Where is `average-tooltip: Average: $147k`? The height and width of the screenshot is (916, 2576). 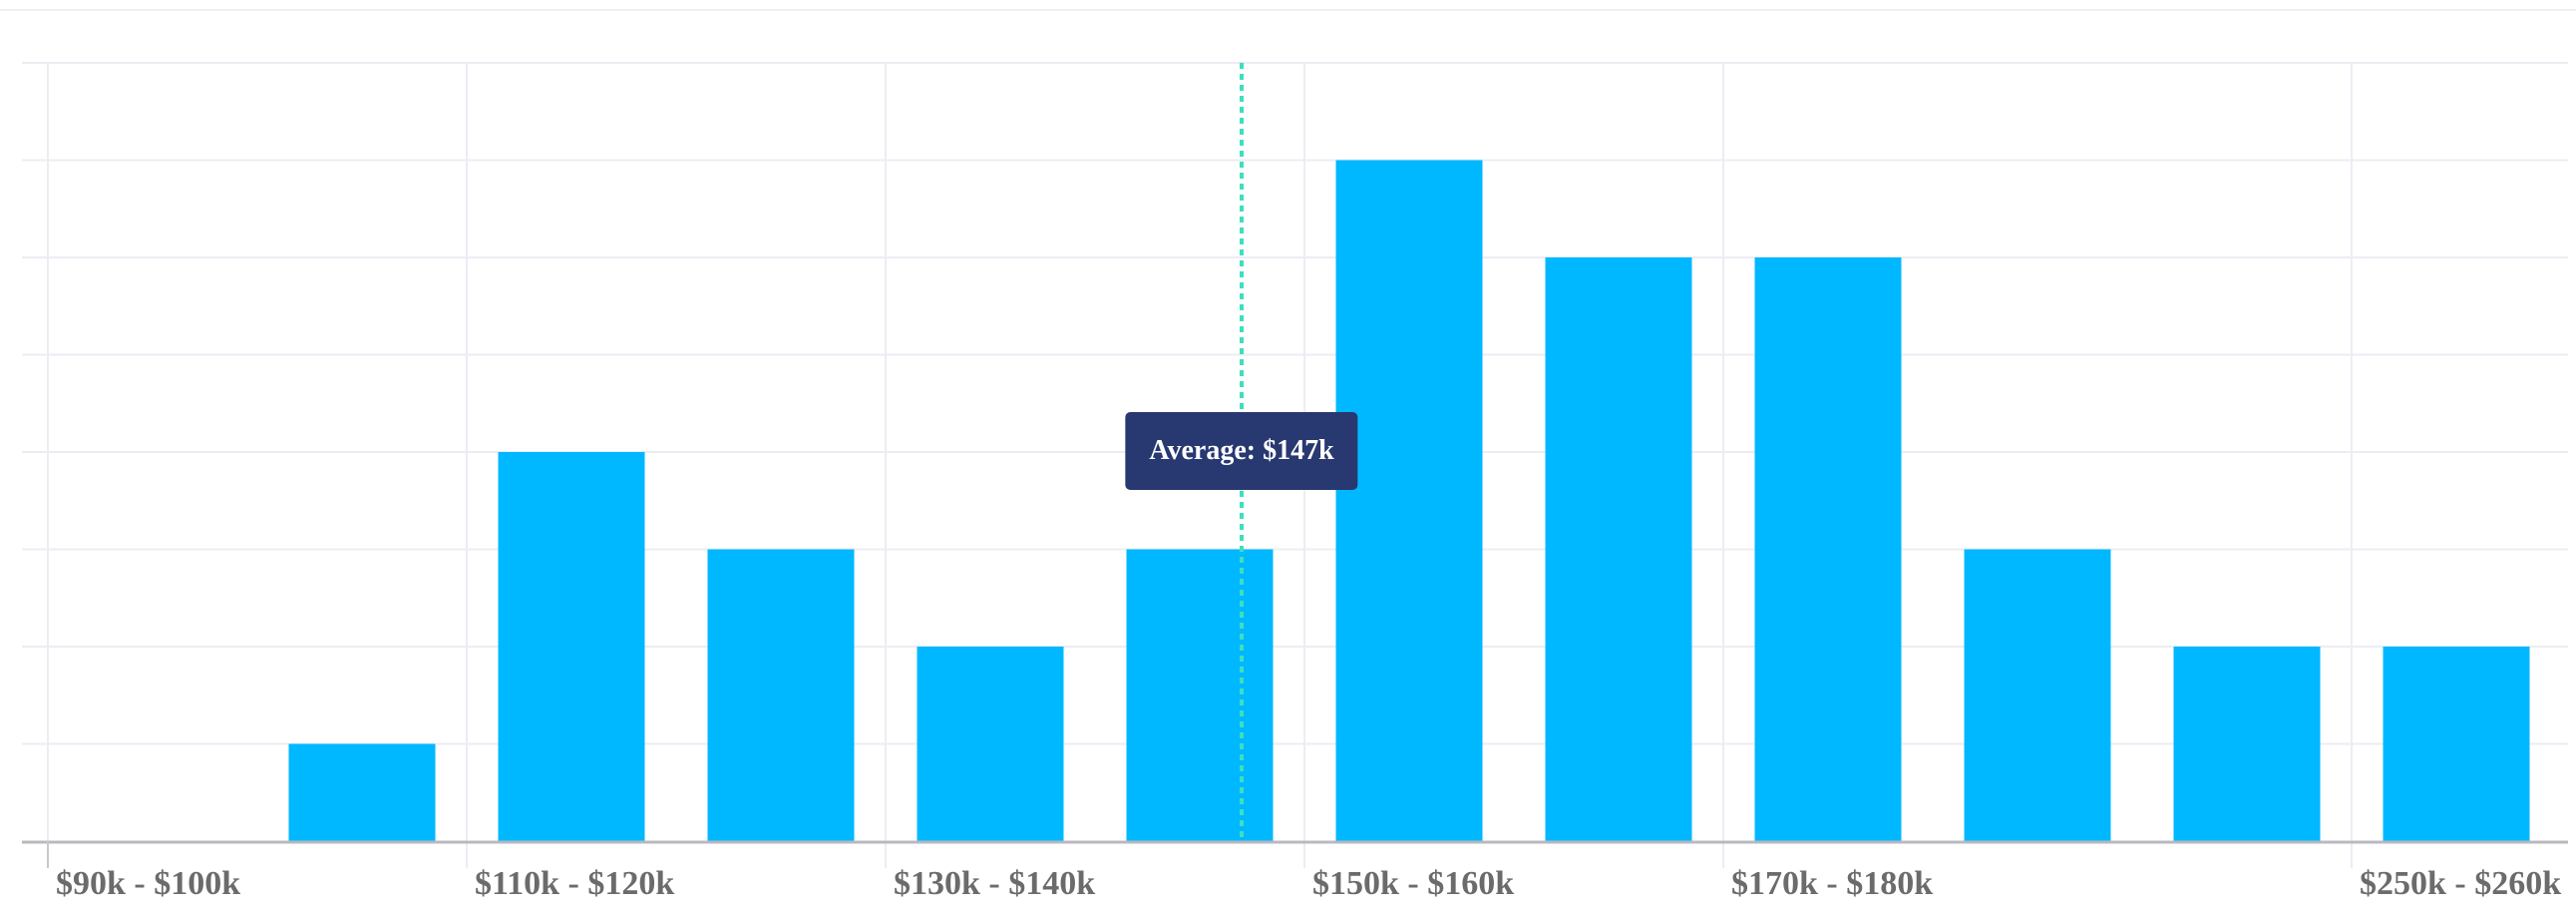 average-tooltip: Average: $147k is located at coordinates (1242, 451).